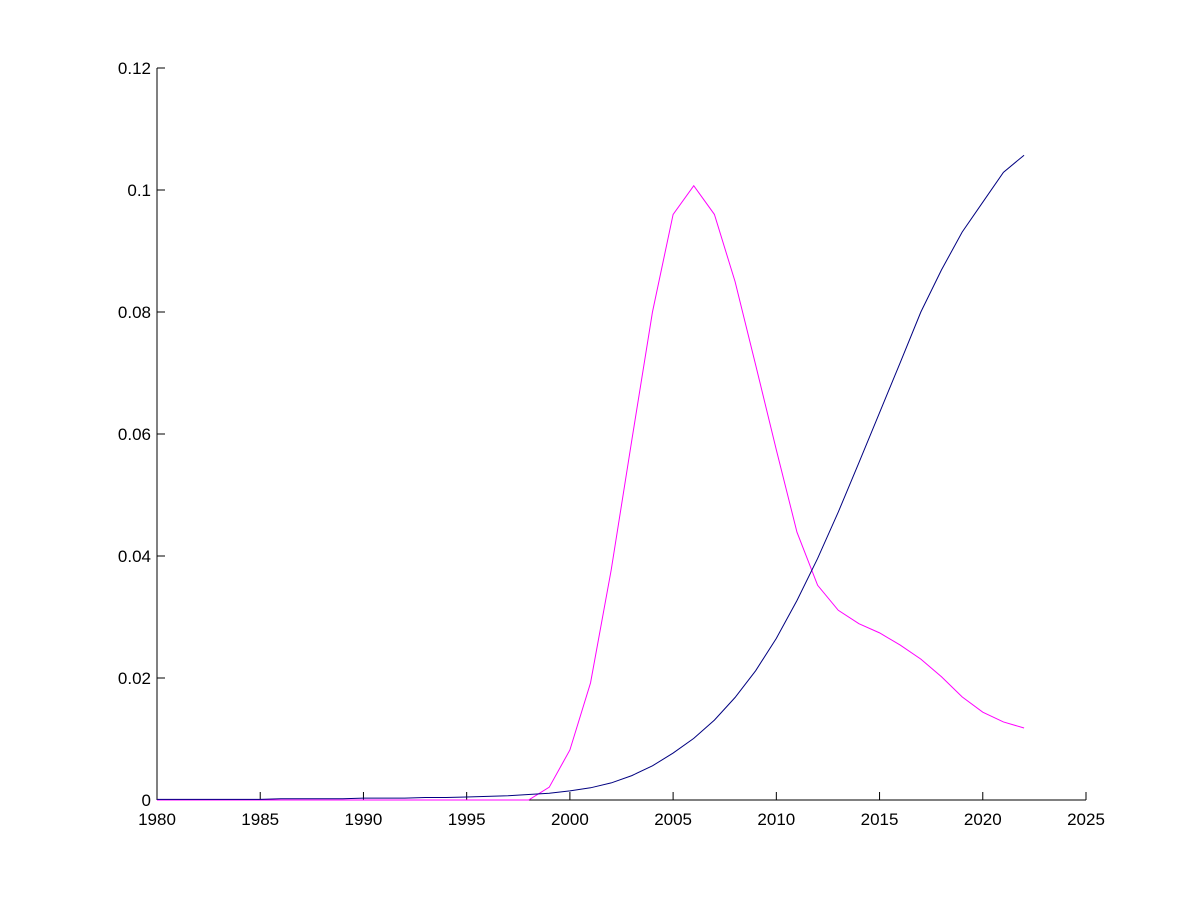 Image resolution: width=1200 pixels, height=900 pixels. Describe the element at coordinates (260, 819) in the screenshot. I see `x-tick-label: 1985` at that location.